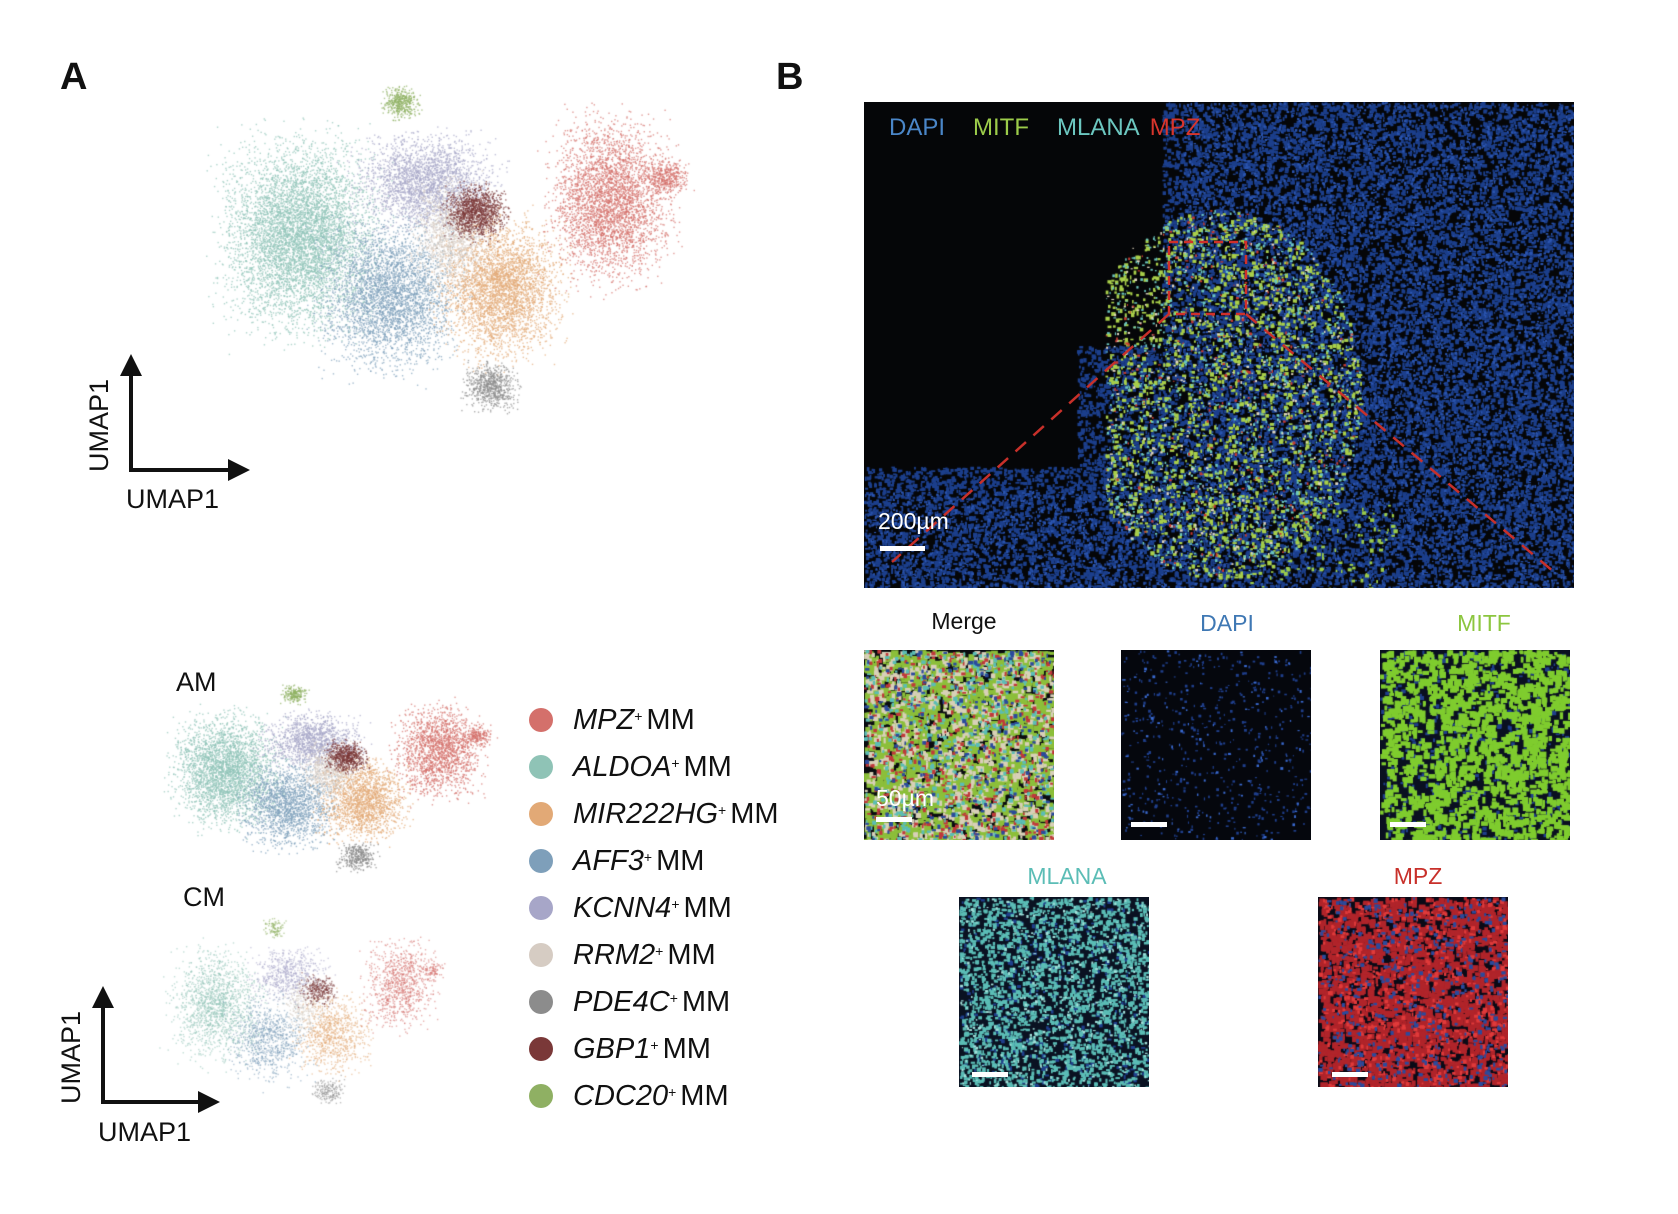 The height and width of the screenshot is (1214, 1678). Describe the element at coordinates (621, 1095) in the screenshot. I see `legend-gene: CDC20` at that location.